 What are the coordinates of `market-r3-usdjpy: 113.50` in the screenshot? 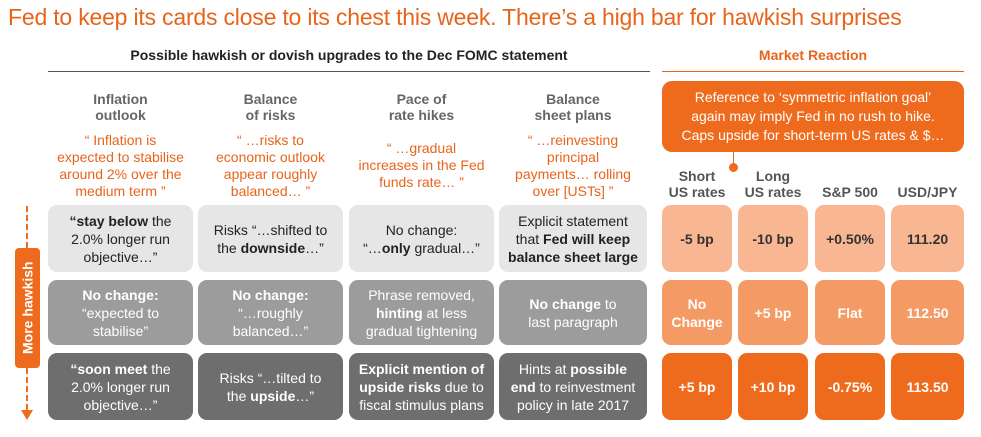 It's located at (927, 386).